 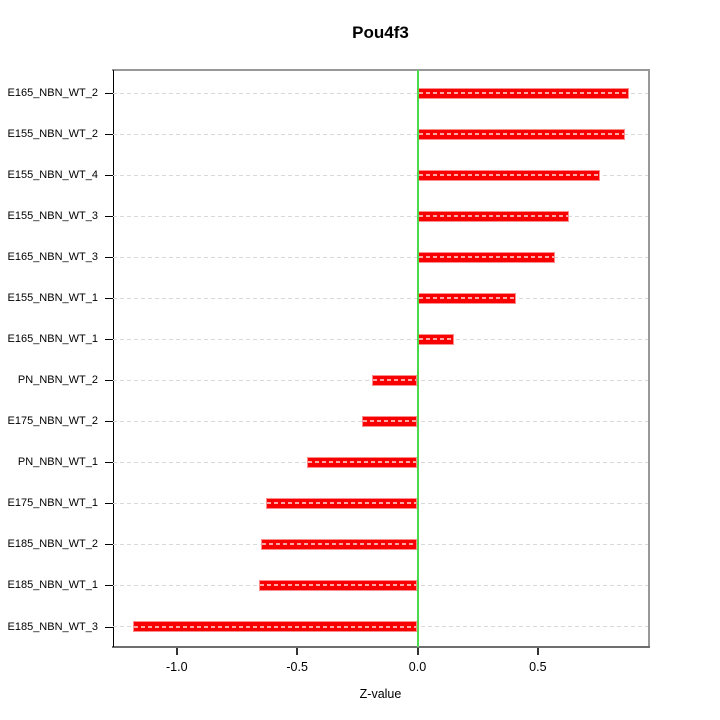 What do you see at coordinates (380, 32) in the screenshot?
I see `chart-title: Pou4f3` at bounding box center [380, 32].